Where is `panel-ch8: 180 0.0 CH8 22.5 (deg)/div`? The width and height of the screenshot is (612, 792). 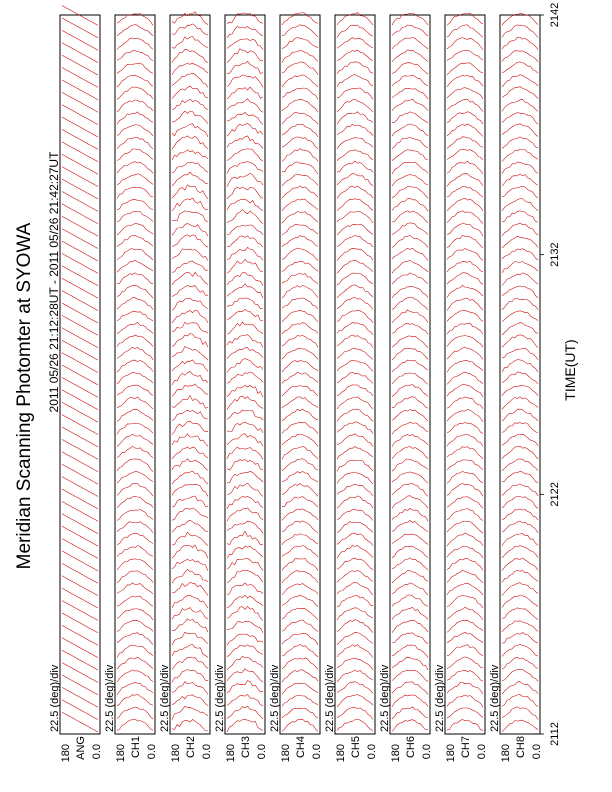
panel-ch8: 180 0.0 CH8 22.5 (deg)/div is located at coordinates (516, 387).